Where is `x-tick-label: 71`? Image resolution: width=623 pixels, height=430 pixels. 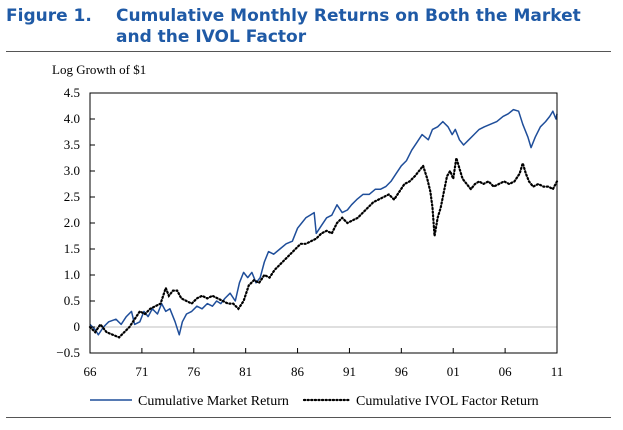
x-tick-label: 71 is located at coordinates (141, 371).